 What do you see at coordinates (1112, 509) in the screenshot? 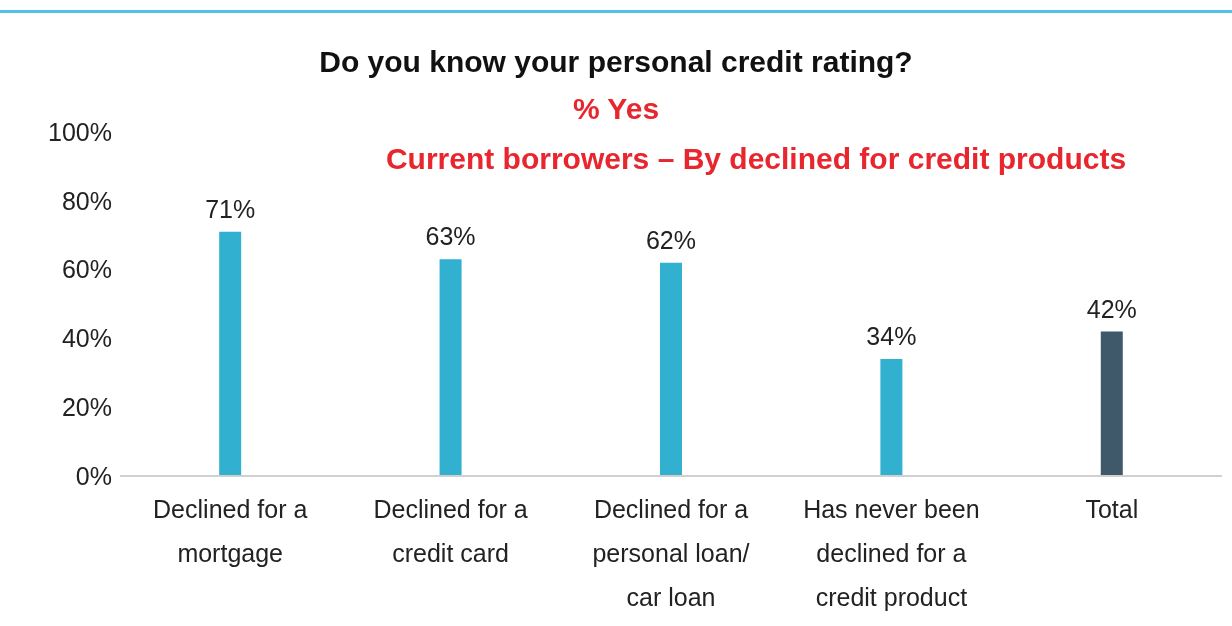
I see `x-tick-label: Total` at bounding box center [1112, 509].